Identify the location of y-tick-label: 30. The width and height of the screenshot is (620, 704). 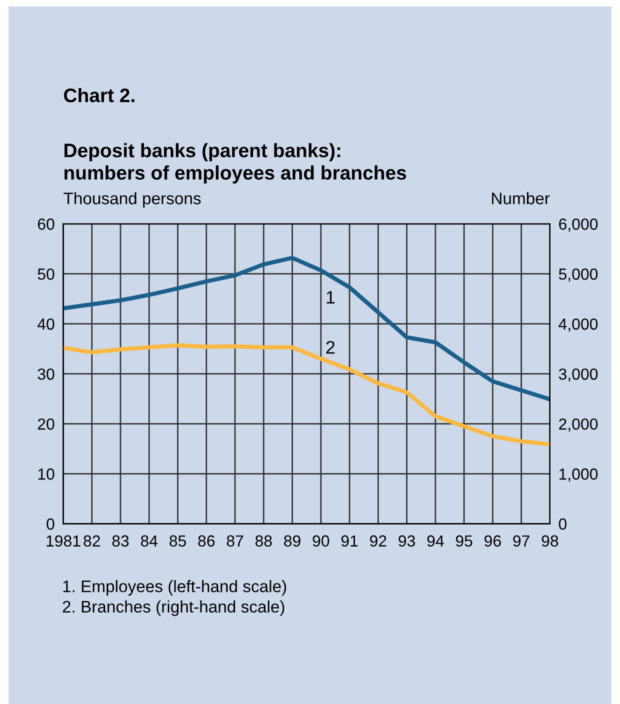
(46, 374).